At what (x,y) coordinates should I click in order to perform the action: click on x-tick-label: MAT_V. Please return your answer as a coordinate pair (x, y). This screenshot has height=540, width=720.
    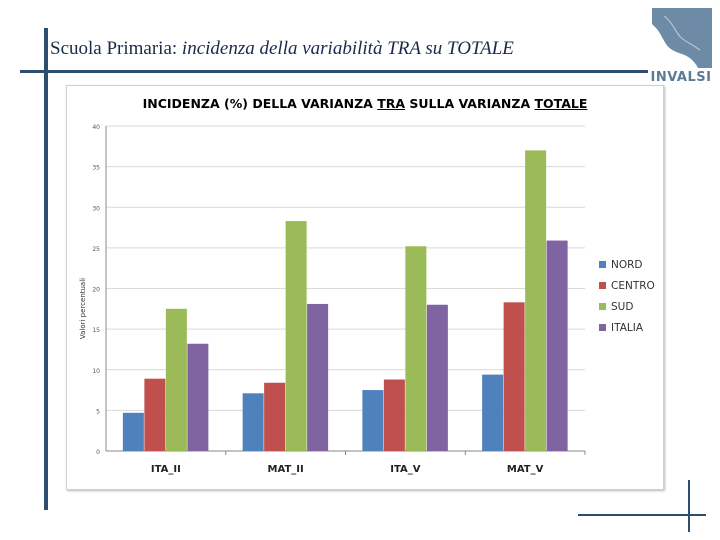
    Looking at the image, I should click on (525, 469).